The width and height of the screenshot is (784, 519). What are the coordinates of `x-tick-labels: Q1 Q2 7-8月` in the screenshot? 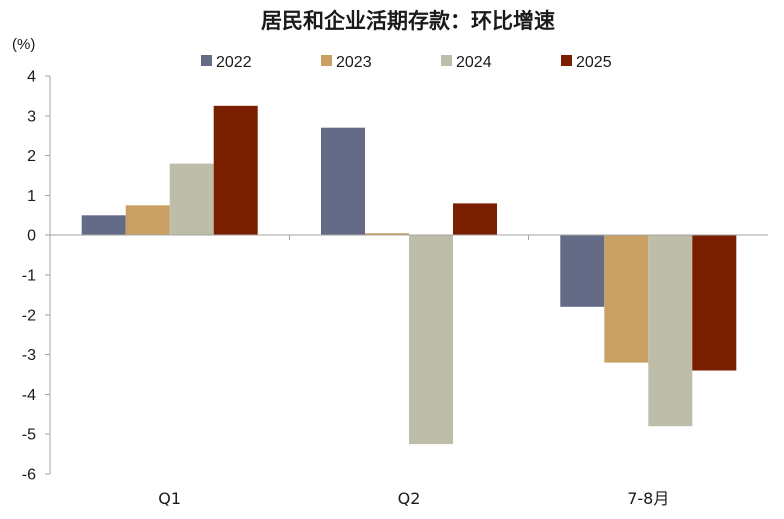 It's located at (413, 498).